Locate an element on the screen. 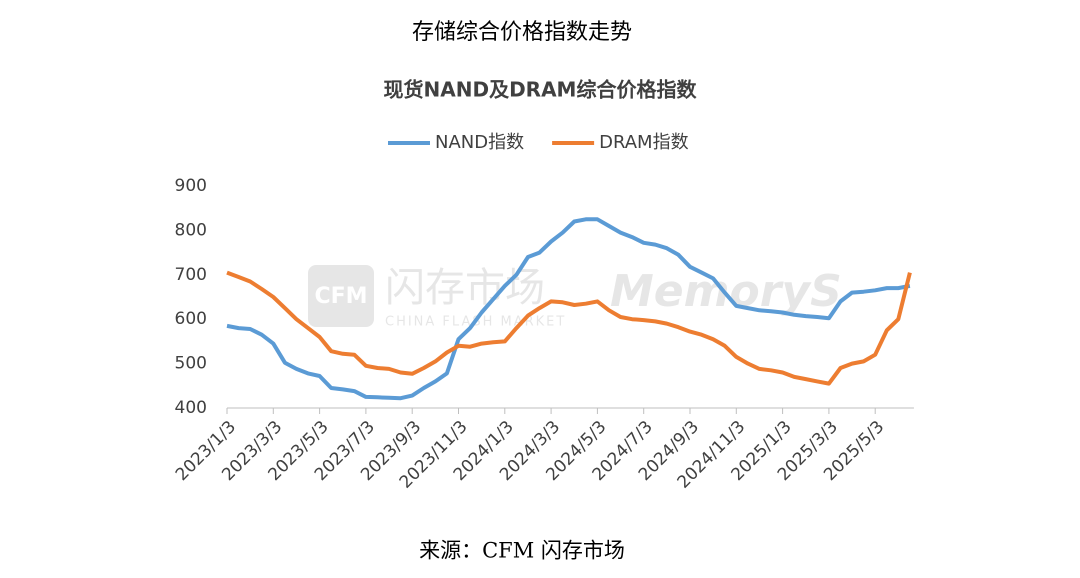  watermark-logo: CFM is located at coordinates (340, 296).